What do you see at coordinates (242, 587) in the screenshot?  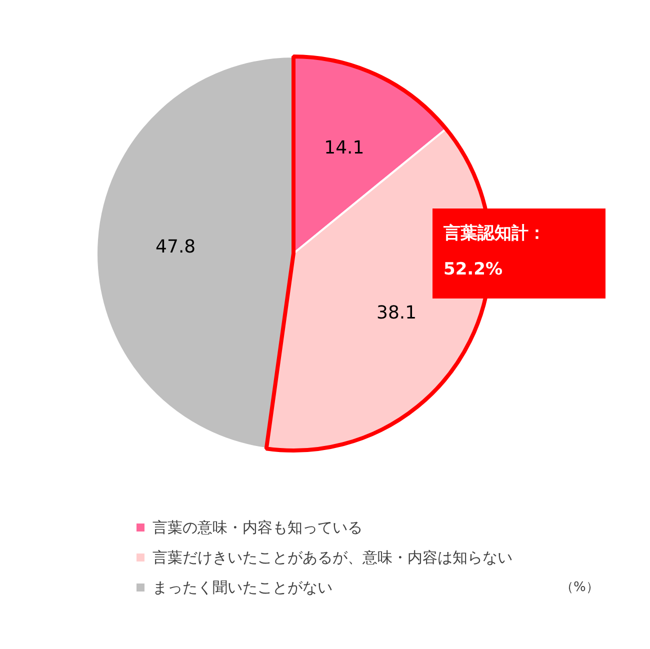 I see `legend-label: まったく聞いたことがない` at bounding box center [242, 587].